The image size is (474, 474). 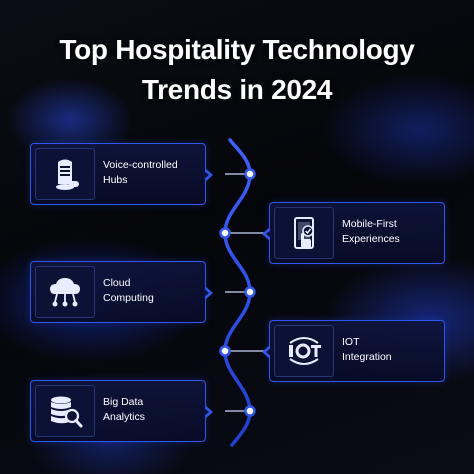 What do you see at coordinates (117, 283) in the screenshot?
I see `trend-label-line-1: Cloud` at bounding box center [117, 283].